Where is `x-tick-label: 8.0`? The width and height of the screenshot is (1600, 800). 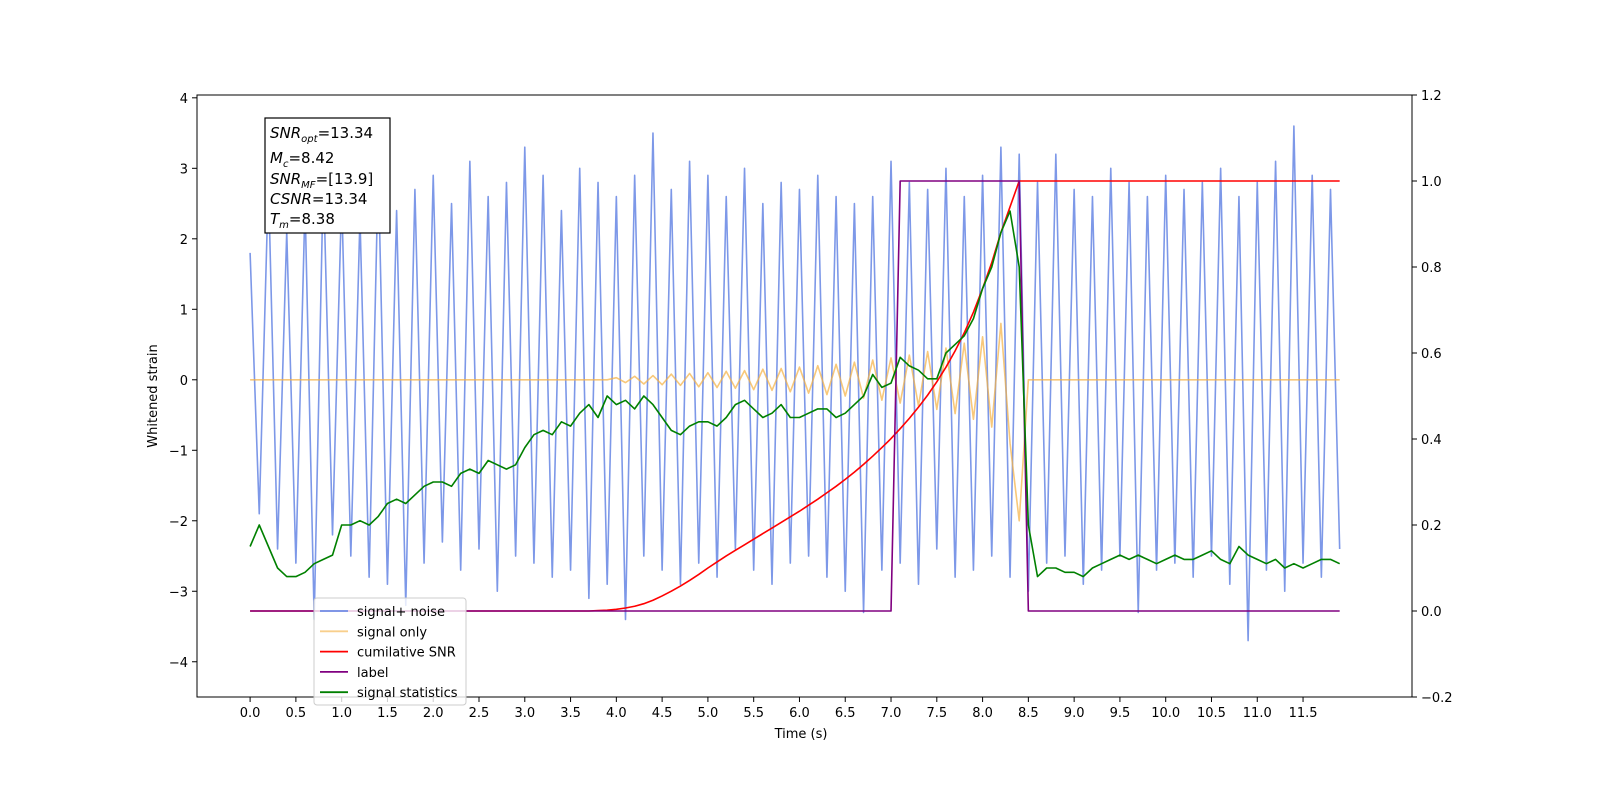
x-tick-label: 8.0 is located at coordinates (982, 713).